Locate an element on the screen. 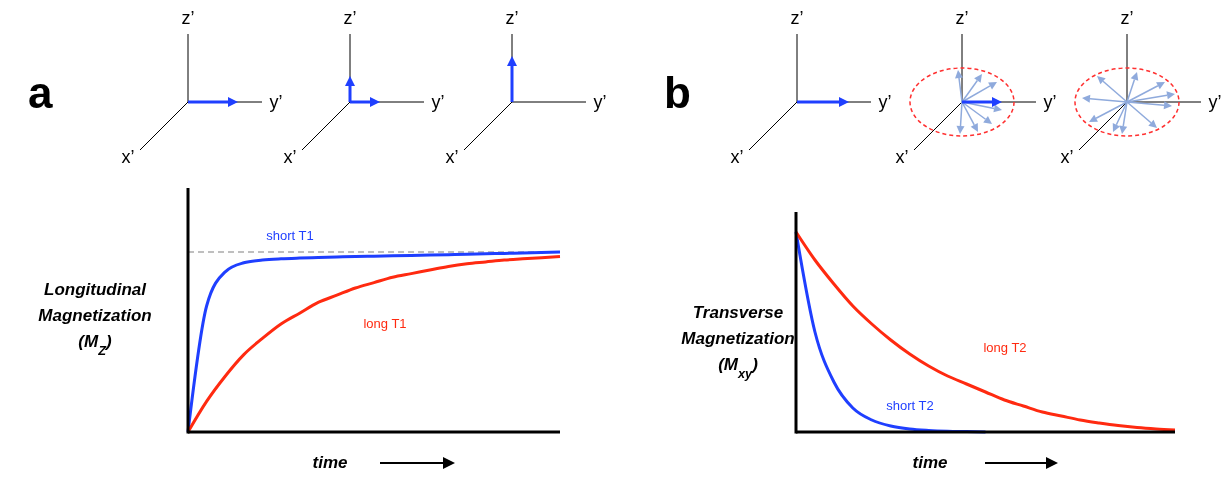 Image resolution: width=1225 pixels, height=477 pixels. chart-title: b is located at coordinates (677, 92).